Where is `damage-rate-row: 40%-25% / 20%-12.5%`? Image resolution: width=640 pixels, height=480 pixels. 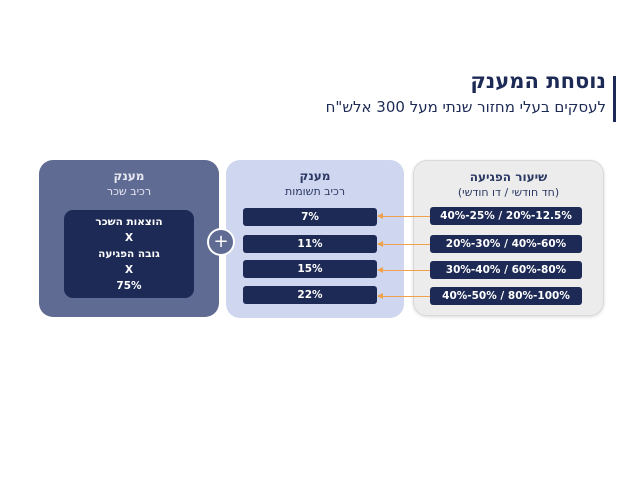
damage-rate-row: 40%-25% / 20%-12.5% is located at coordinates (506, 216).